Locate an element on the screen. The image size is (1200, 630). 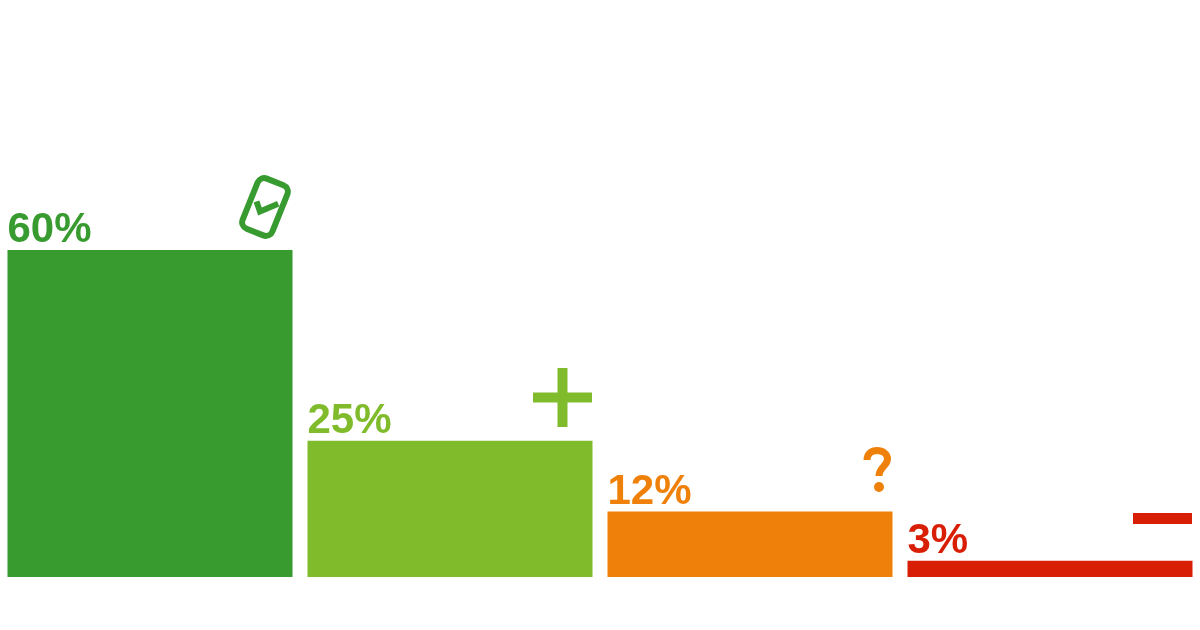
data-label: 60% is located at coordinates (49, 227).